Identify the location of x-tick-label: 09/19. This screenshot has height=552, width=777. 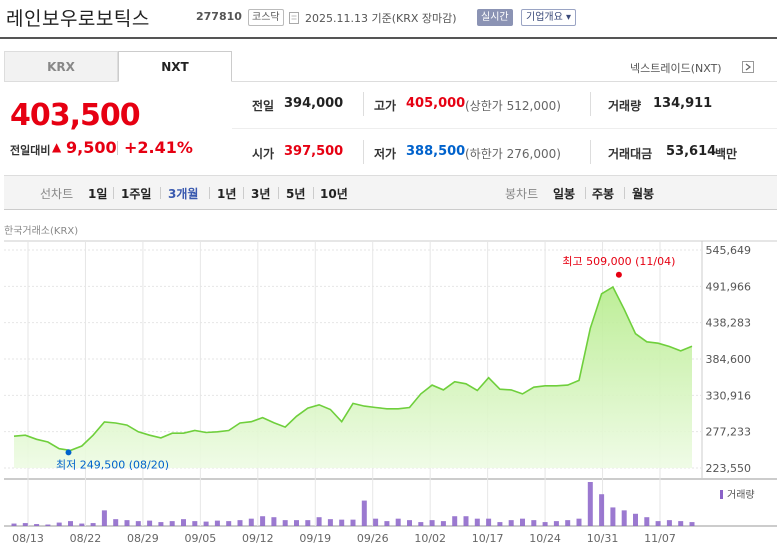
(315, 538).